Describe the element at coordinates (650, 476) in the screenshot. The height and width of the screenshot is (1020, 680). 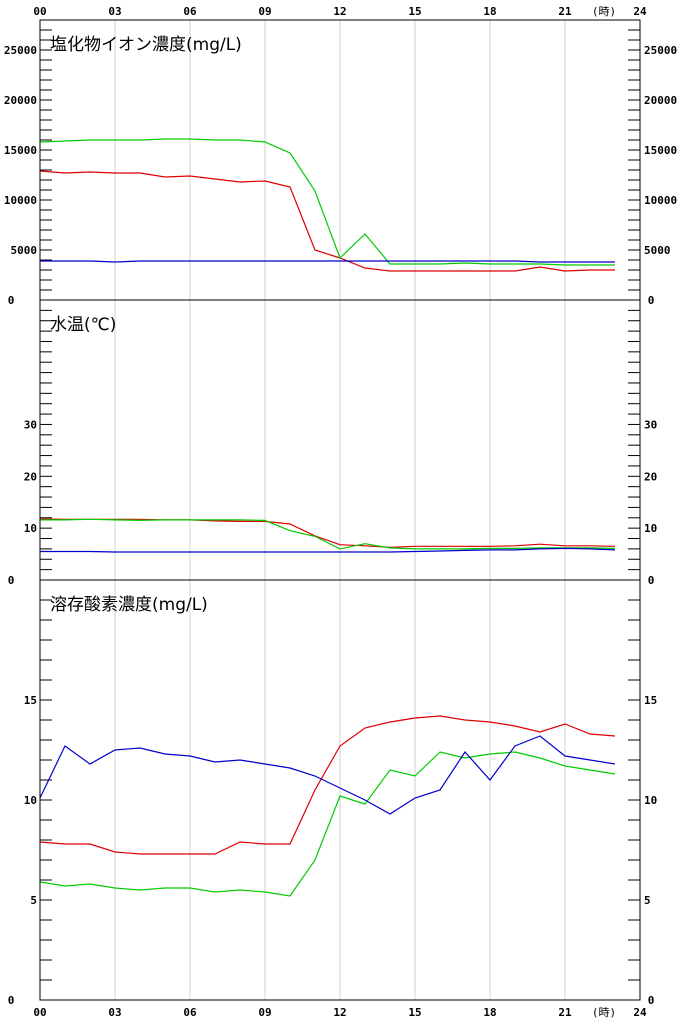
I see `y-tick-label-right: 20` at that location.